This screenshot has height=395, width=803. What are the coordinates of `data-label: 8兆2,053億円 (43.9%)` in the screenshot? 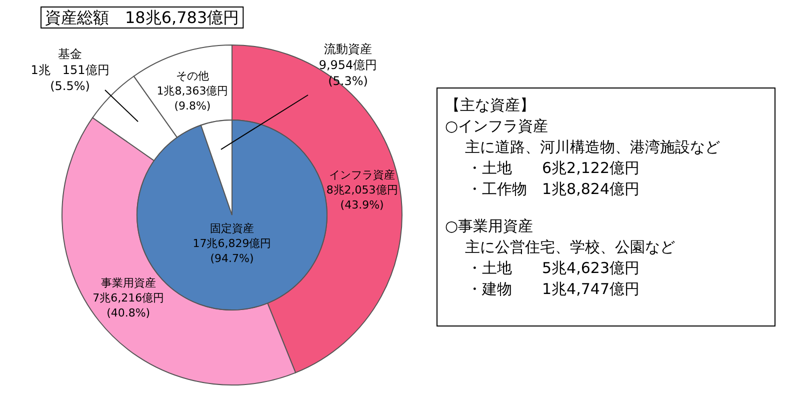 It's located at (362, 198).